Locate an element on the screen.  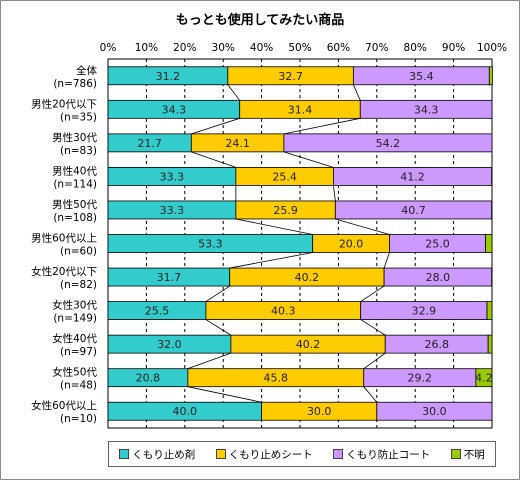
data-label: 25.0 is located at coordinates (437, 244).